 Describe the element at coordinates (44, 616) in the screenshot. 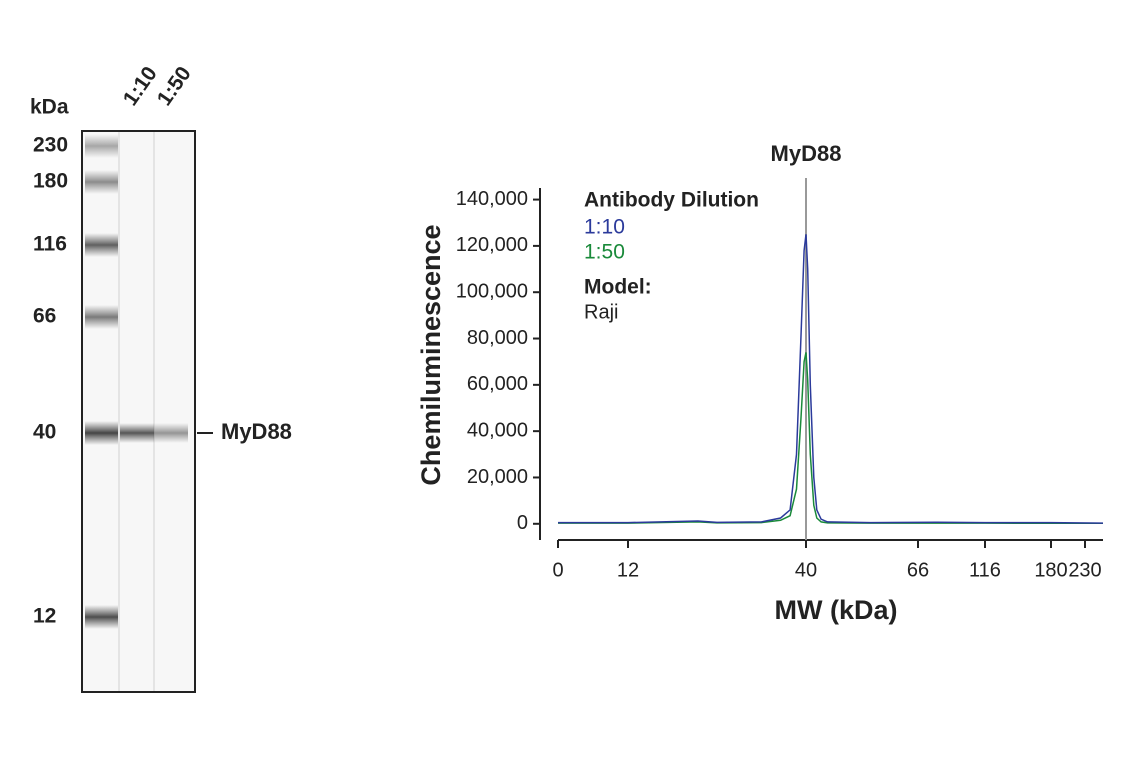

I see `marker-label: 12` at that location.